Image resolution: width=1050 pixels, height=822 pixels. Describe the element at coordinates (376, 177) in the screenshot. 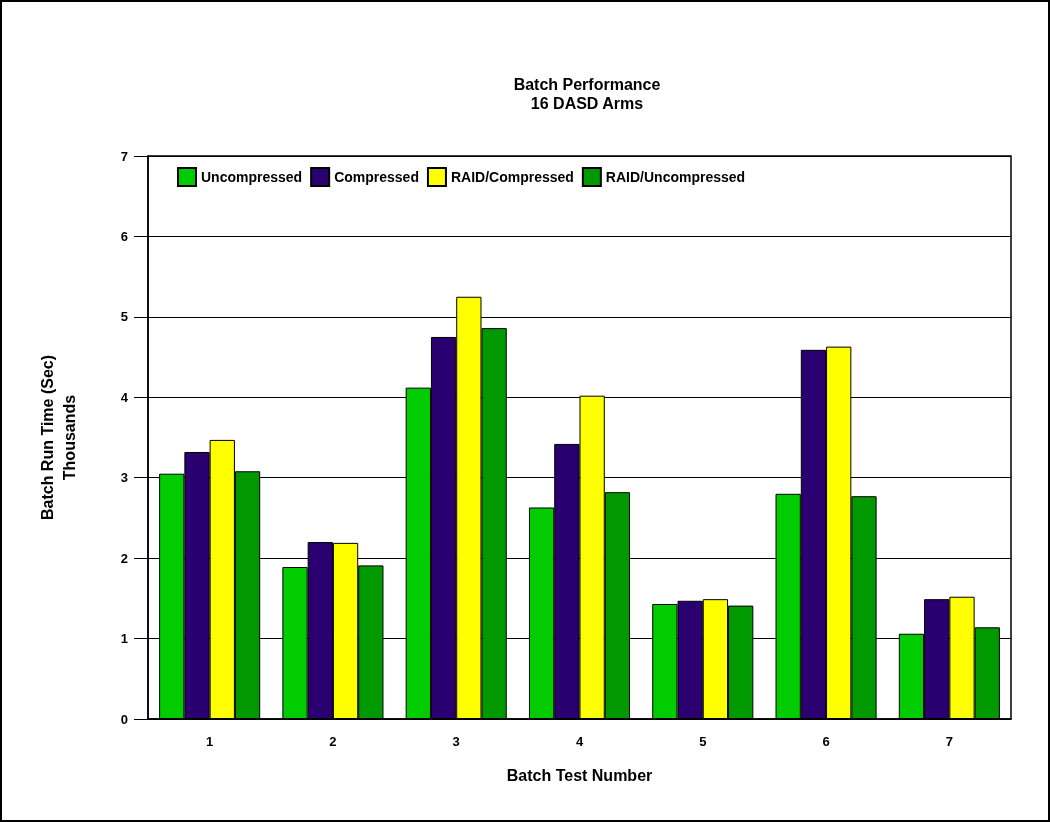

I see `legend-label: Compressed` at that location.